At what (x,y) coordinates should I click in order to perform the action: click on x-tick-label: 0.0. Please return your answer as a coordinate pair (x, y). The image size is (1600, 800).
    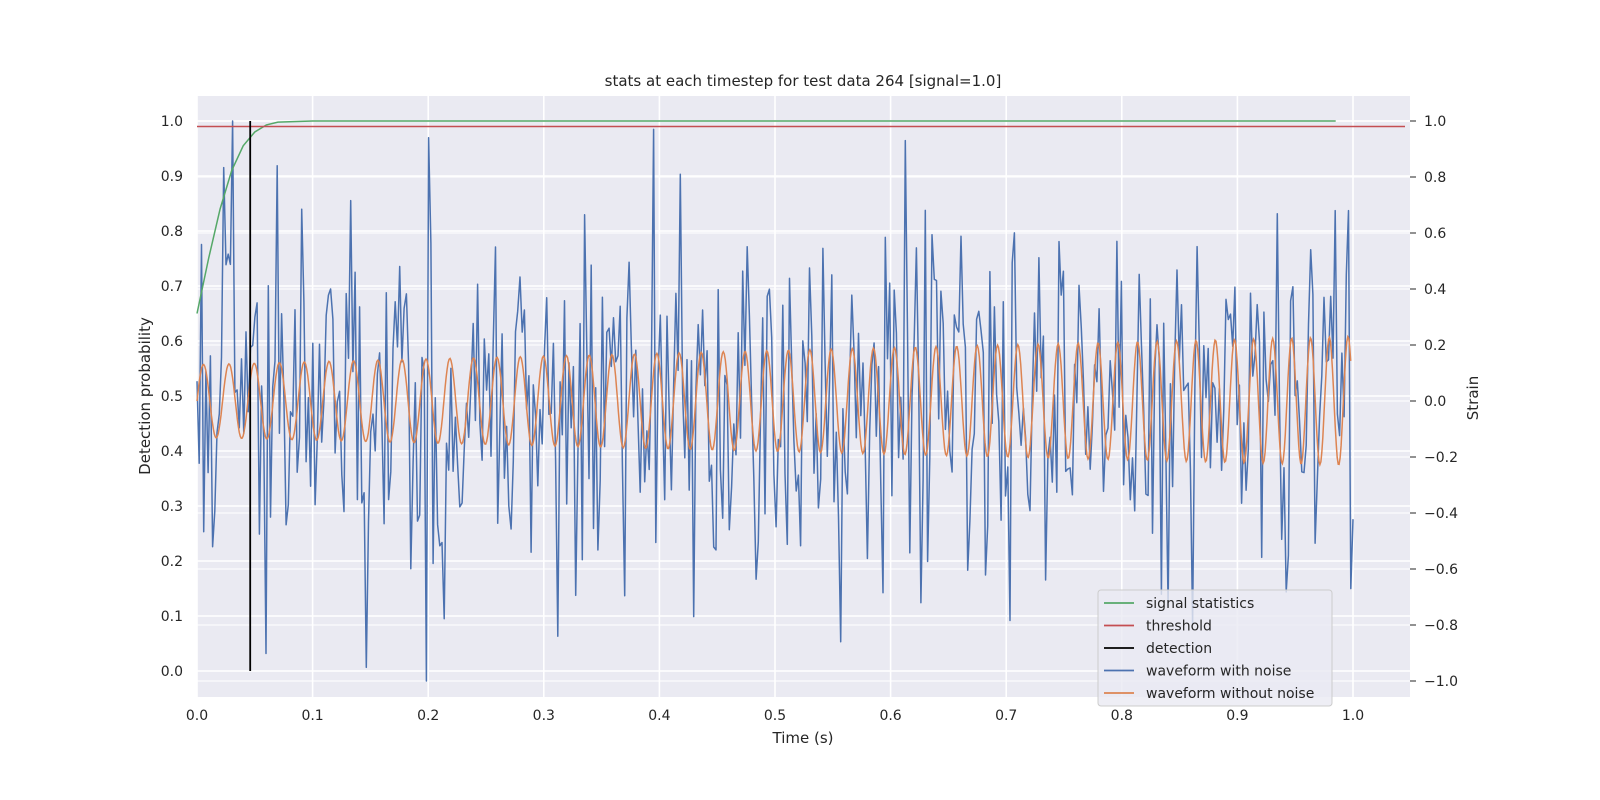
    Looking at the image, I should click on (197, 716).